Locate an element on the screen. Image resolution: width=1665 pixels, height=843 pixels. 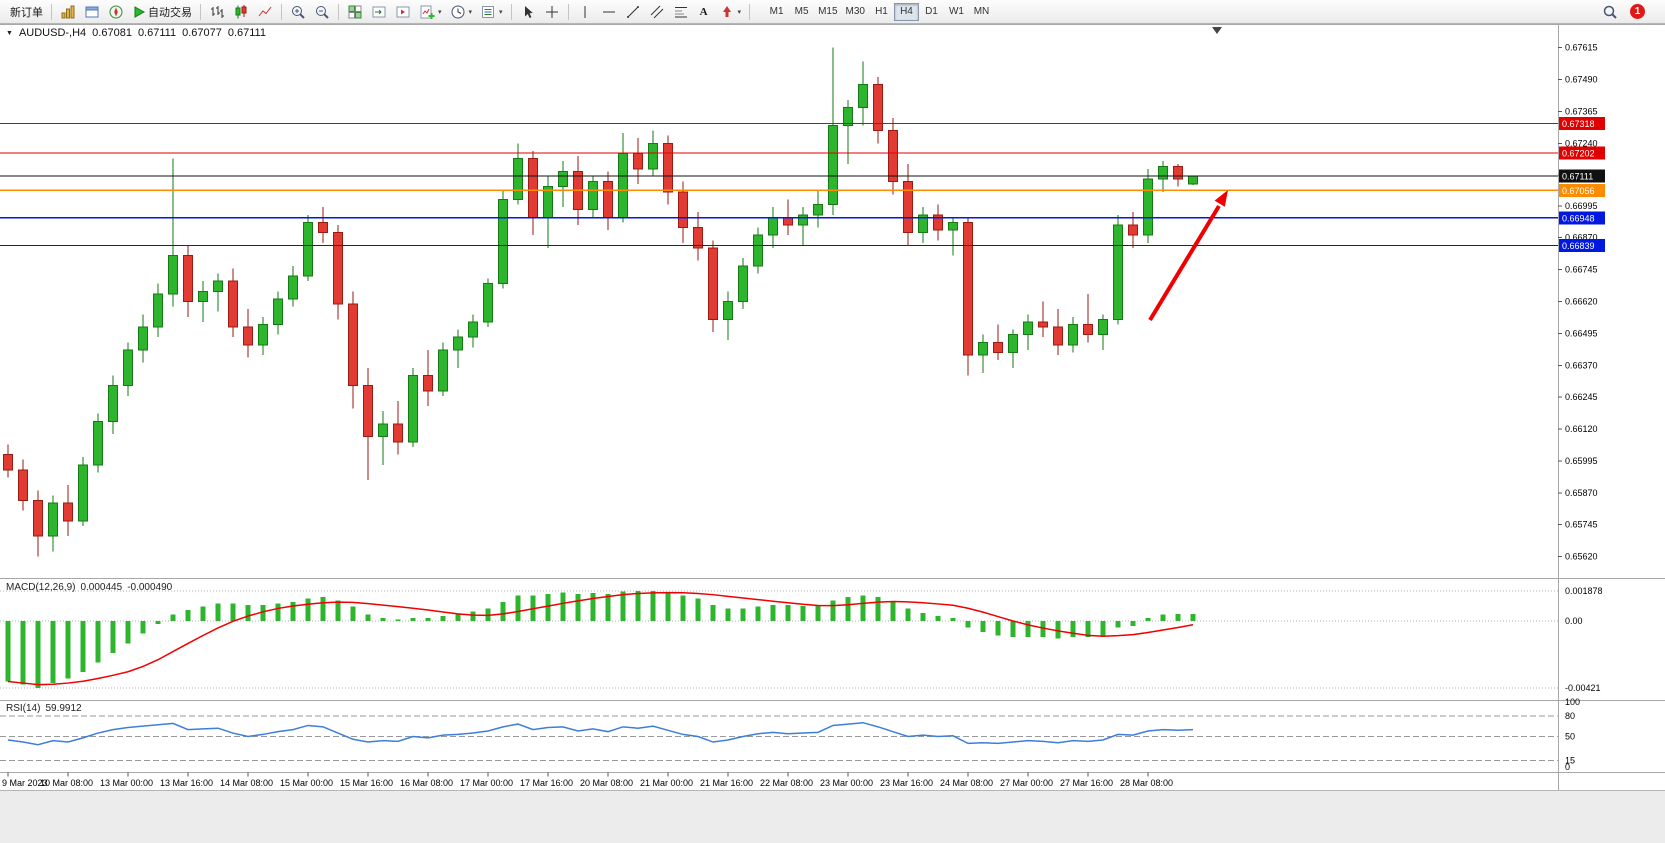
macd-name: MACD(12,26,9) is located at coordinates (41, 587).